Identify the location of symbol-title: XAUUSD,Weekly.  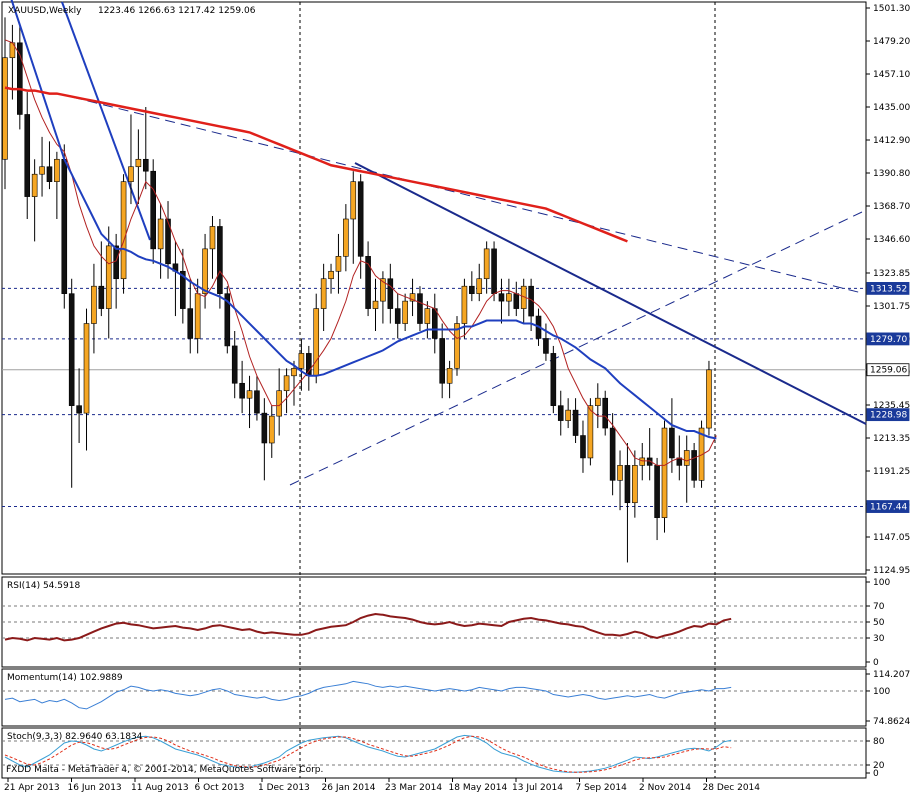
(45, 11).